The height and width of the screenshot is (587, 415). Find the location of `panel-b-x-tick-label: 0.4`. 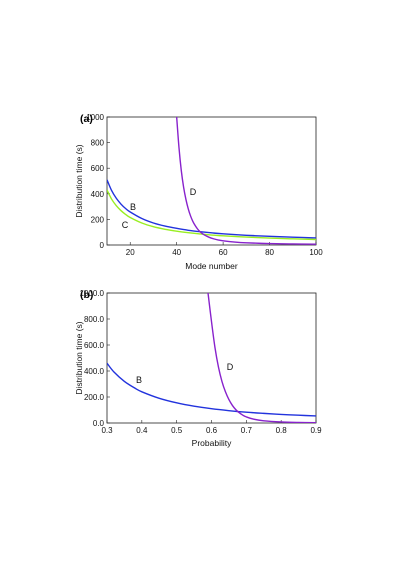

panel-b-x-tick-label: 0.4 is located at coordinates (142, 430).